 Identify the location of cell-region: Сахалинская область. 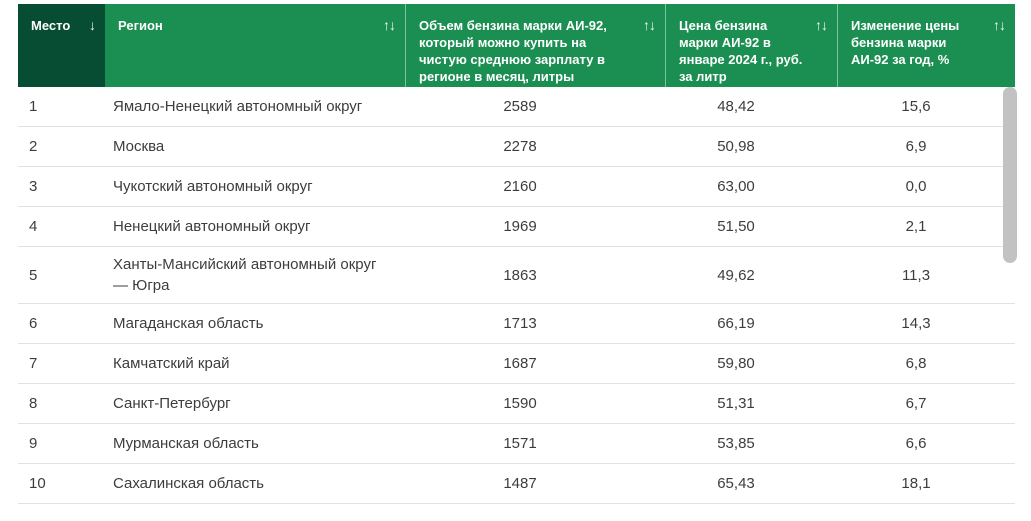
(188, 483).